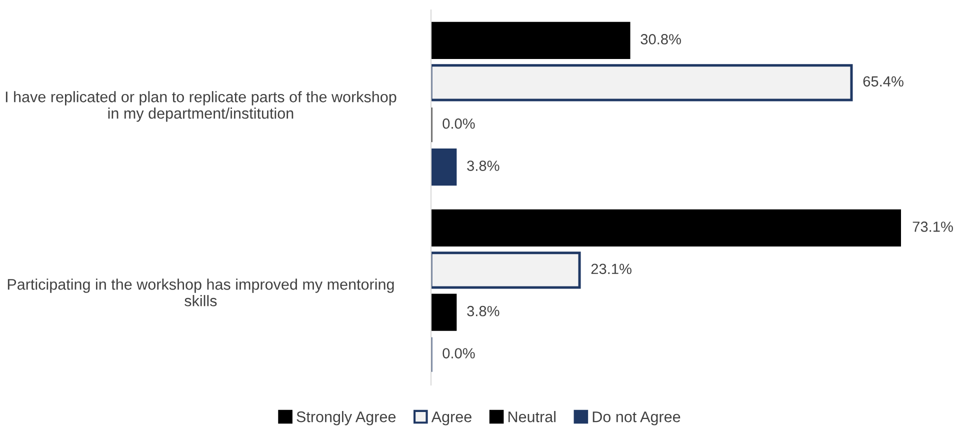  Describe the element at coordinates (883, 81) in the screenshot. I see `data-label: 65.4%` at that location.